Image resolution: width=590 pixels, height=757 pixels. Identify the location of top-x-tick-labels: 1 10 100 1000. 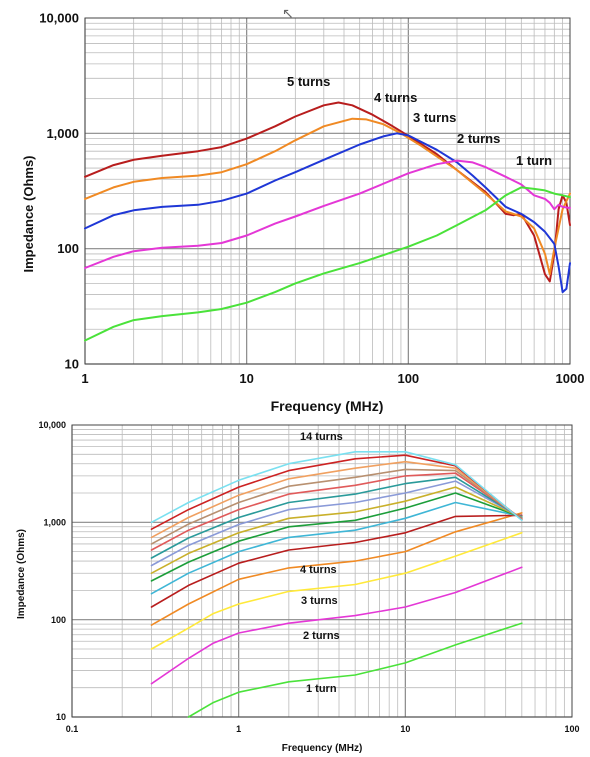
(332, 378).